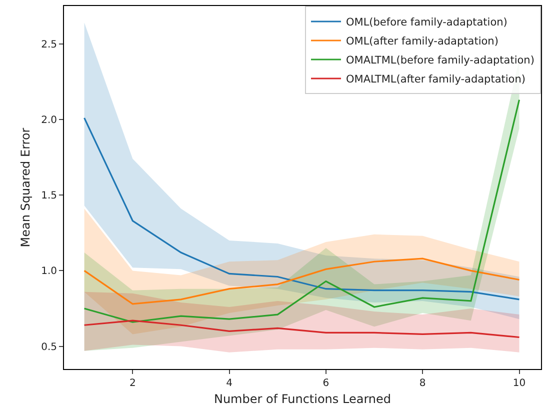 The image size is (543, 412). I want to click on y-axis-title: Mean Squared Error, so click(25, 188).